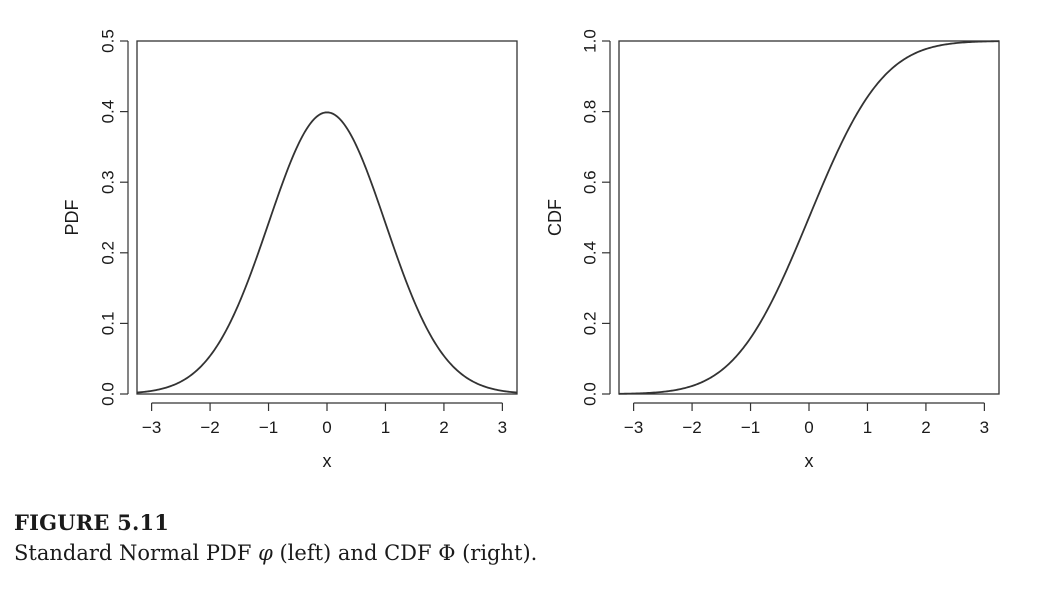  I want to click on caption-text-part-1: Standard Normal PDF, so click(136, 553).